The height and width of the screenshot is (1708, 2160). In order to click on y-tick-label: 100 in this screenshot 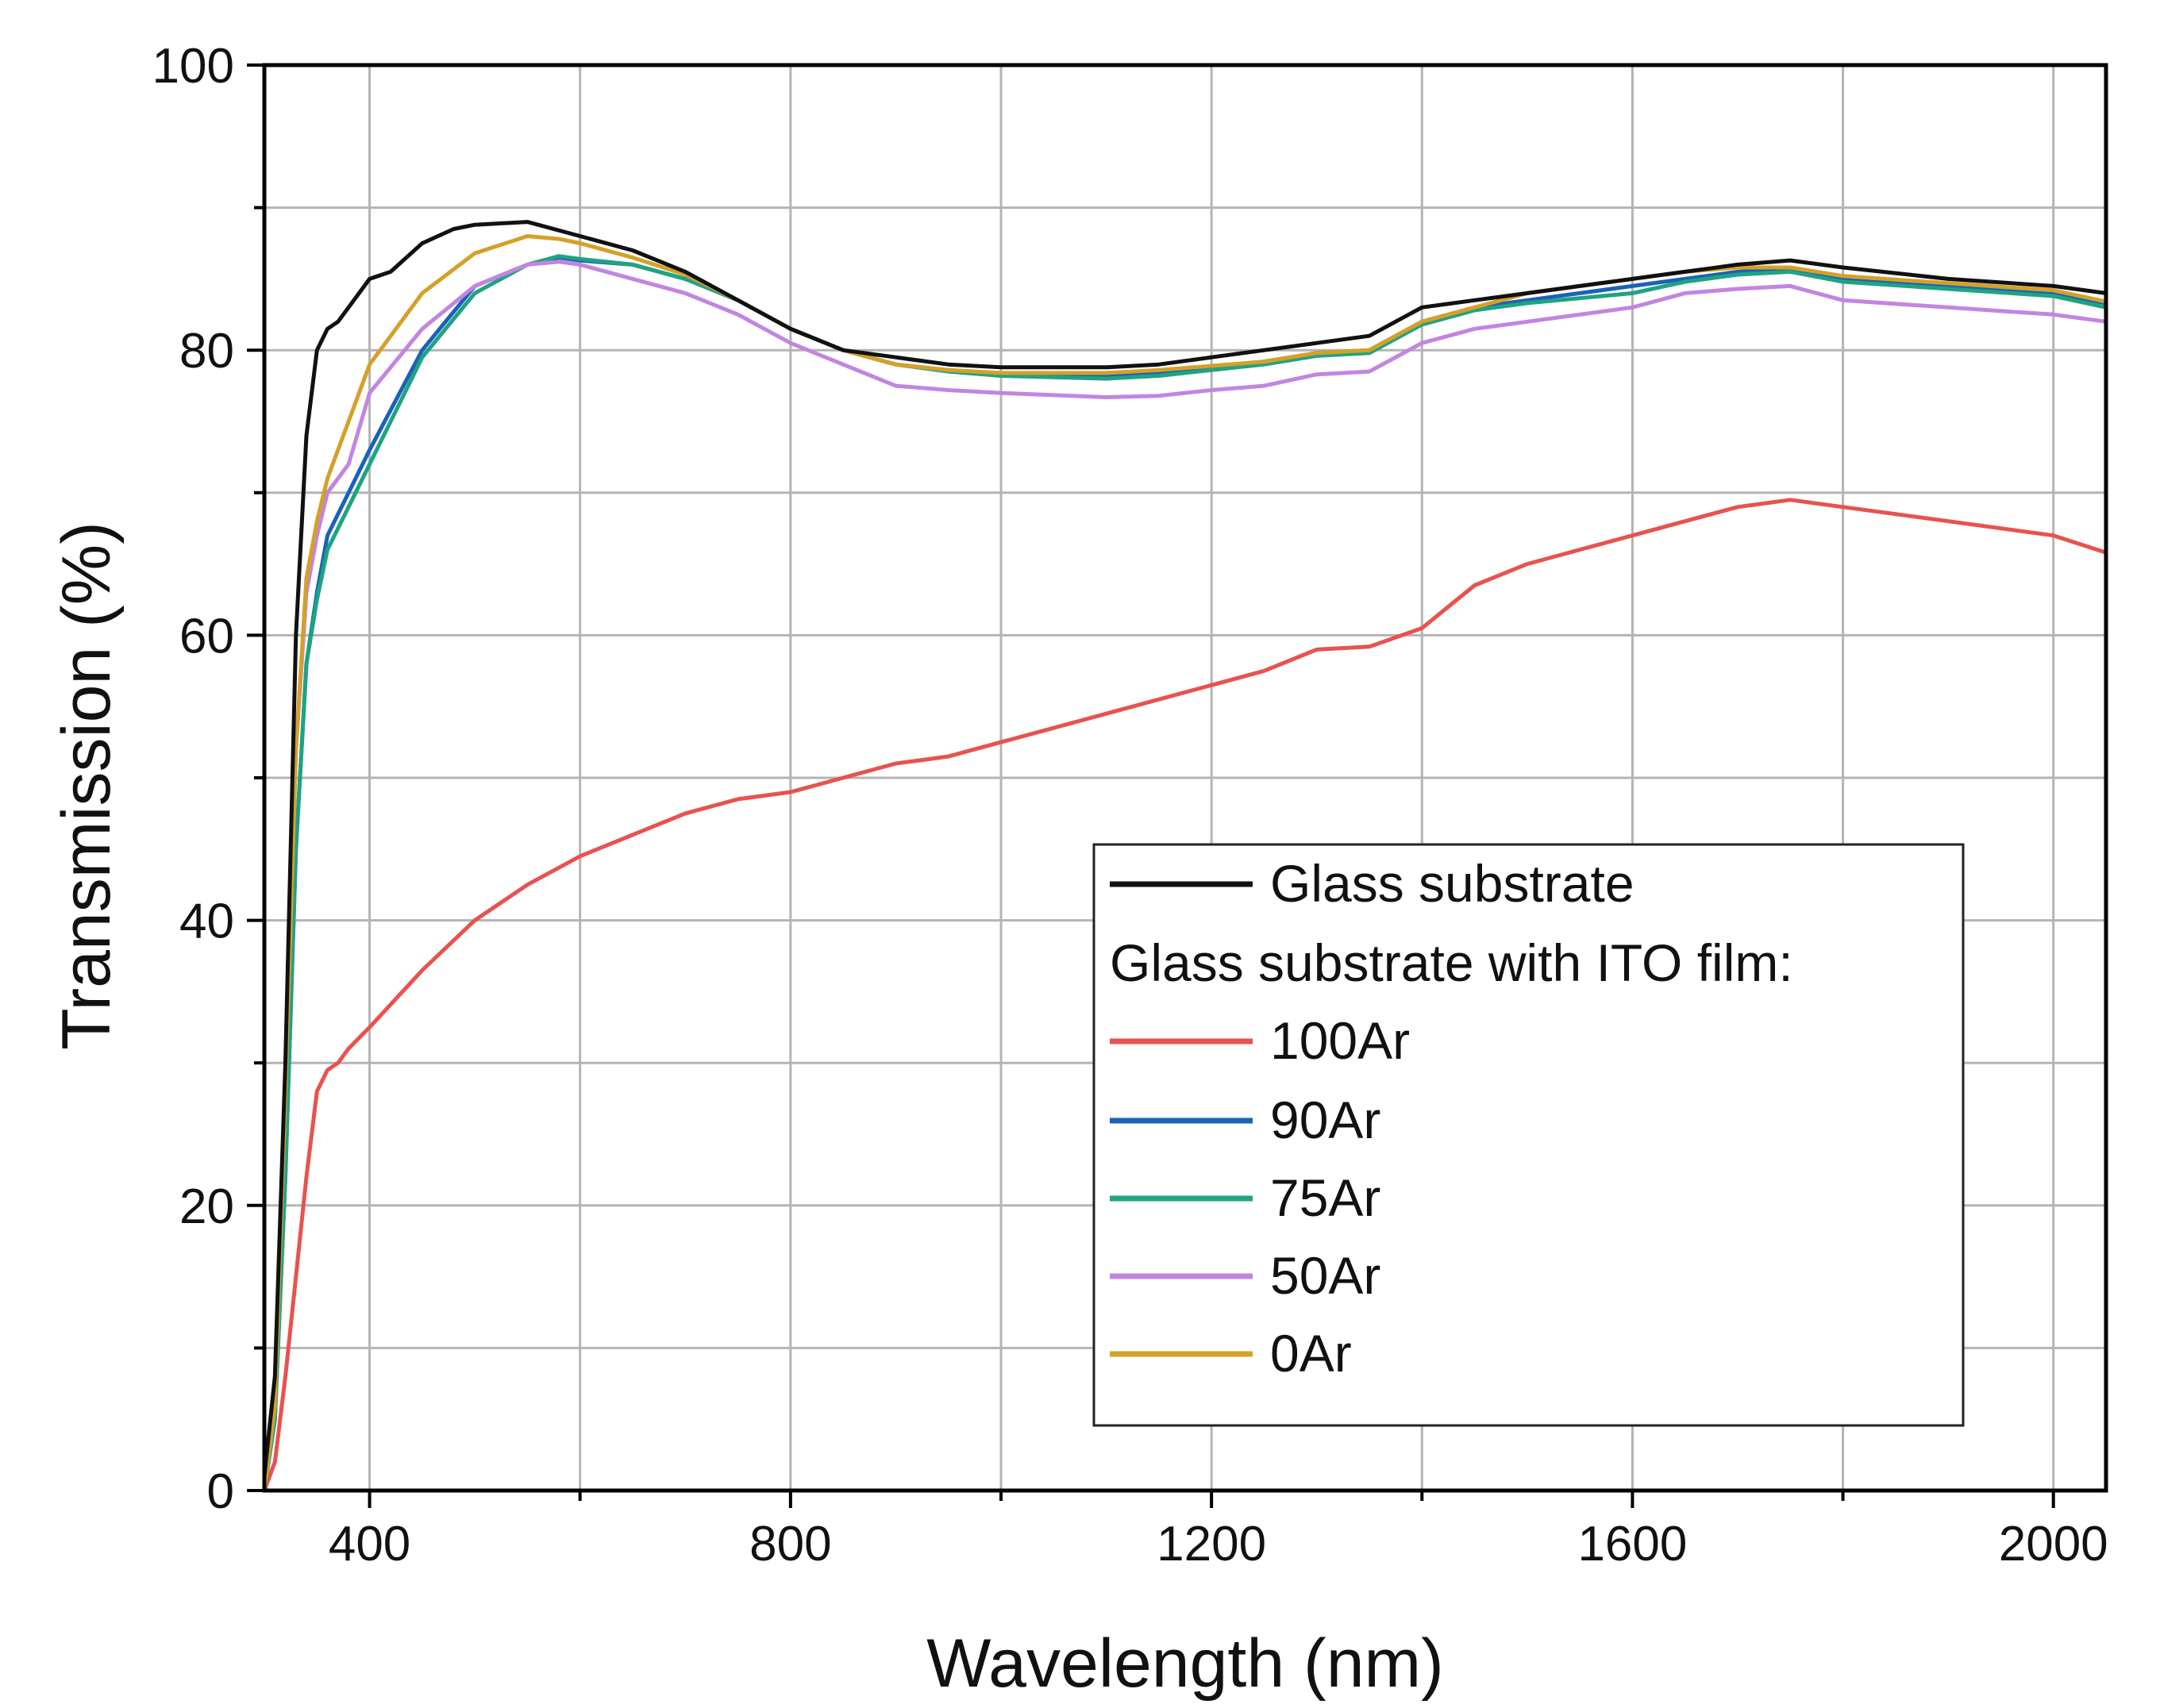, I will do `click(193, 66)`.